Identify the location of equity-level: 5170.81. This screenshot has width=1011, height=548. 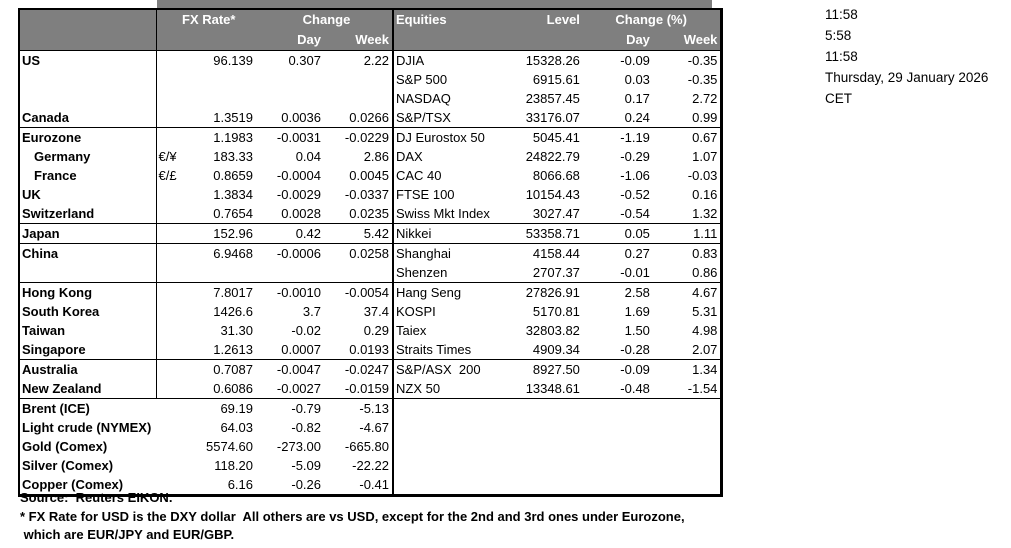
(556, 311).